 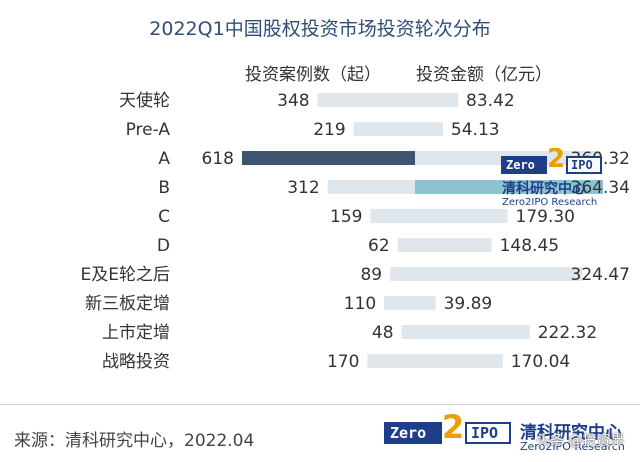 What do you see at coordinates (468, 304) in the screenshot?
I see `right-value-label-7: 39.89` at bounding box center [468, 304].